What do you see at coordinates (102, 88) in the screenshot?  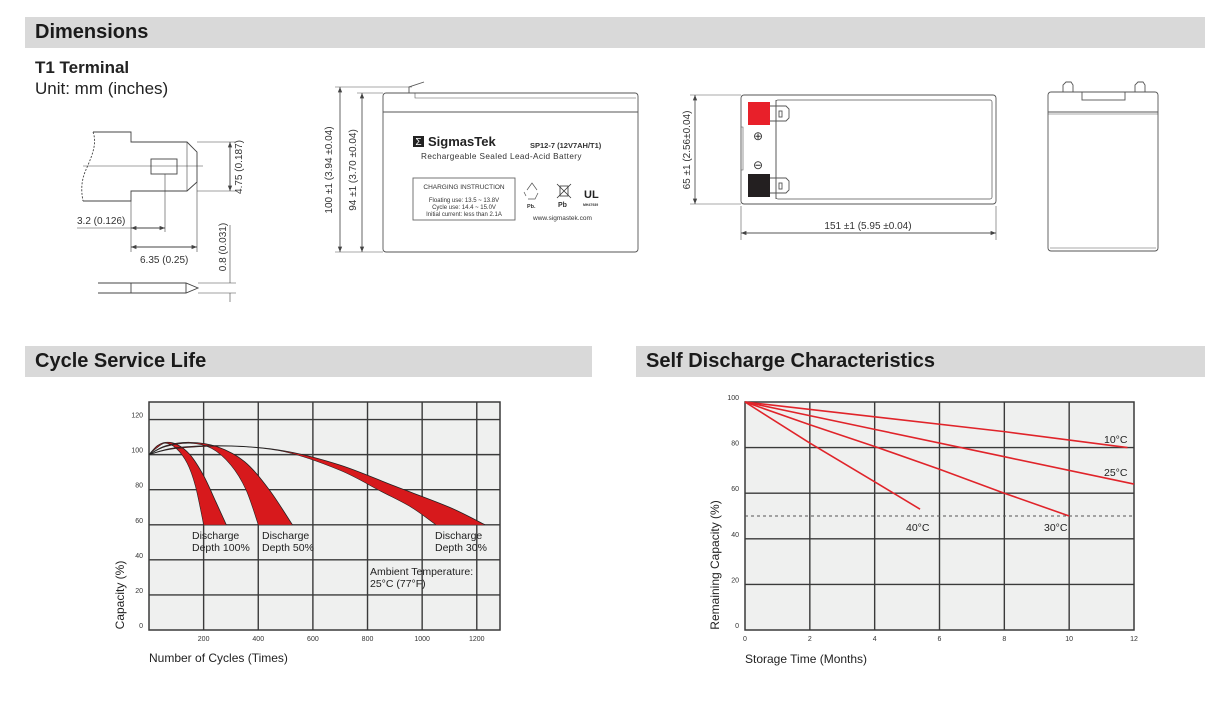 I see `unit-label: Unit: mm (inches)` at bounding box center [102, 88].